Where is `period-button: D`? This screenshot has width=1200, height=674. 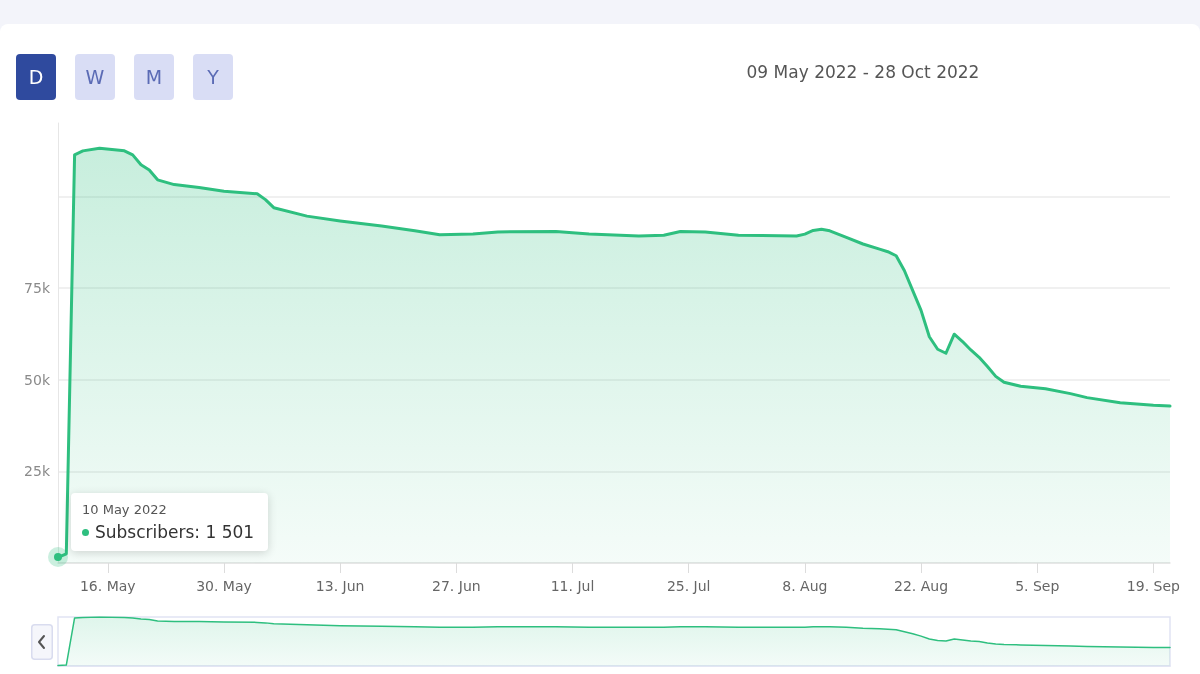
period-button: D is located at coordinates (36, 77).